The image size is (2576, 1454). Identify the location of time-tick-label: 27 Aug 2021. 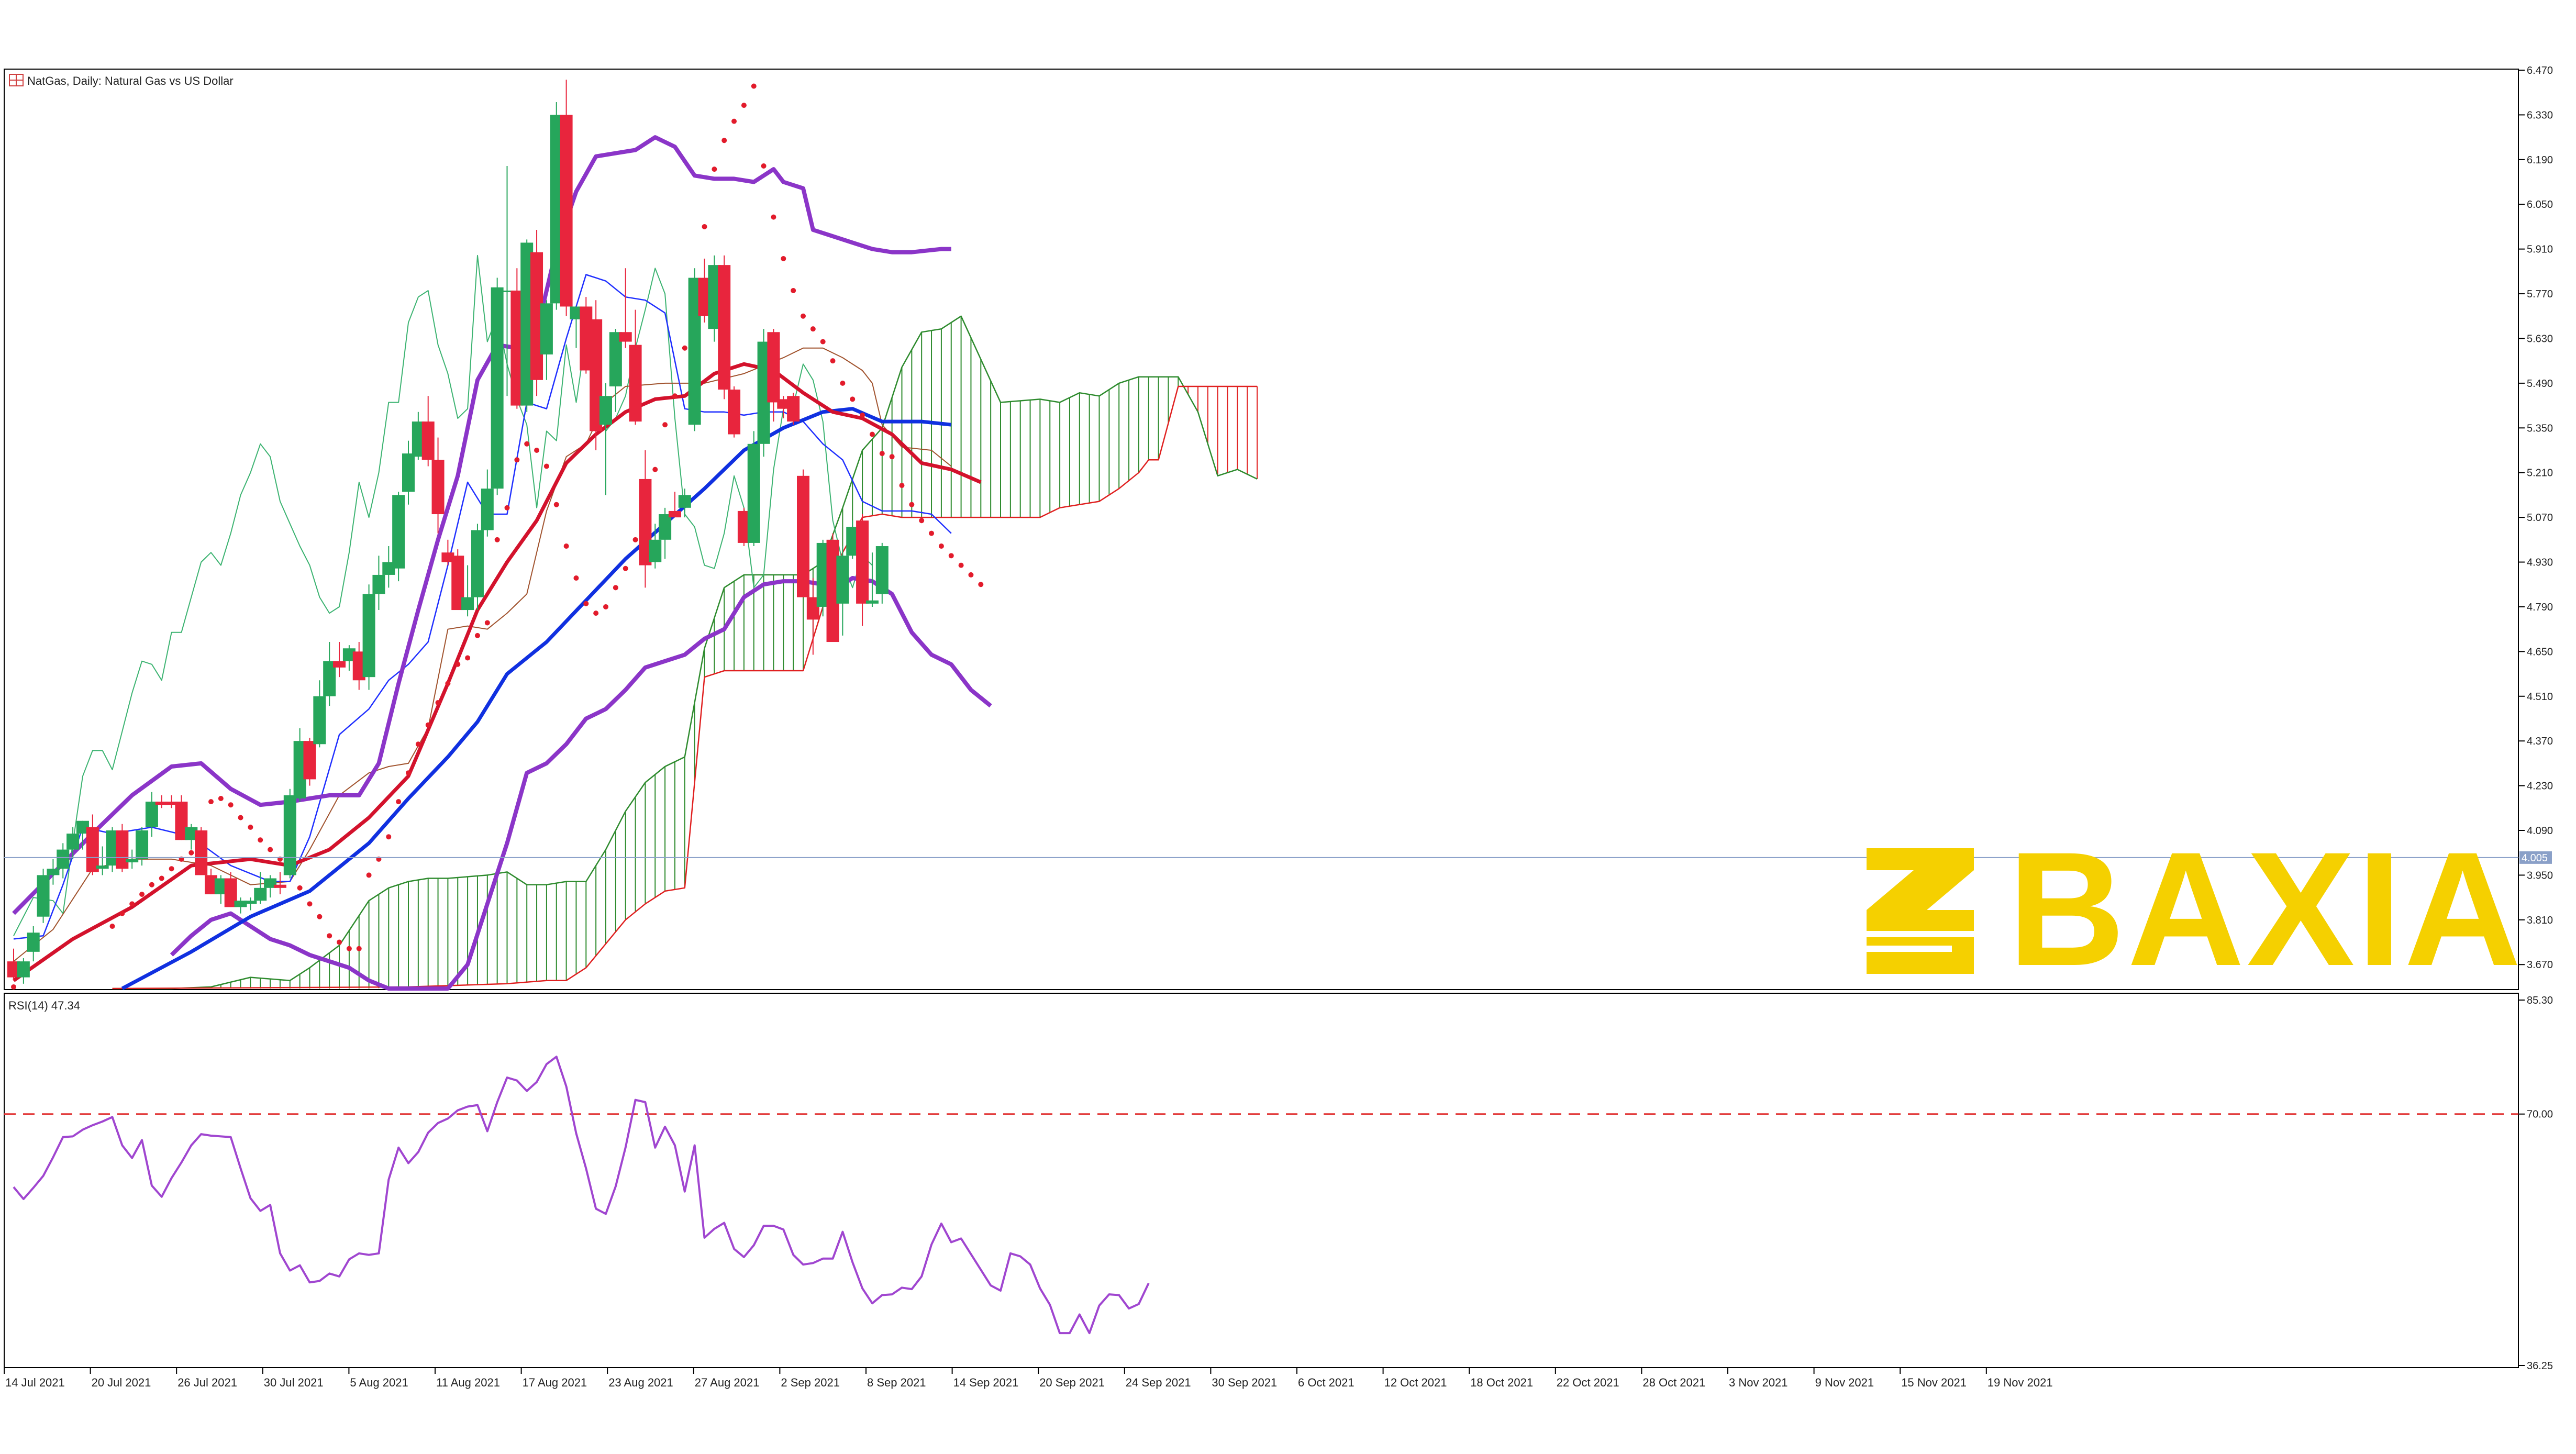
(727, 1382).